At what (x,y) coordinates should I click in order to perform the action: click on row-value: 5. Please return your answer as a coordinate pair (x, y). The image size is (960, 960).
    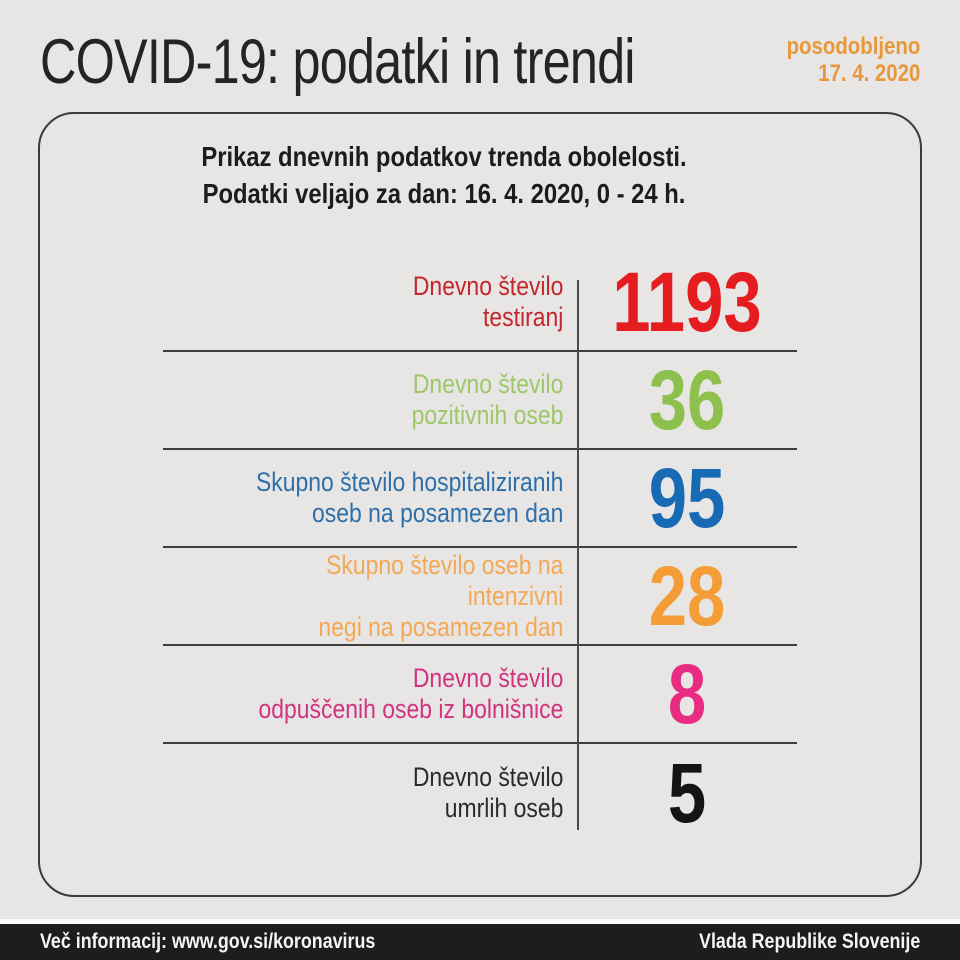
    Looking at the image, I should click on (687, 793).